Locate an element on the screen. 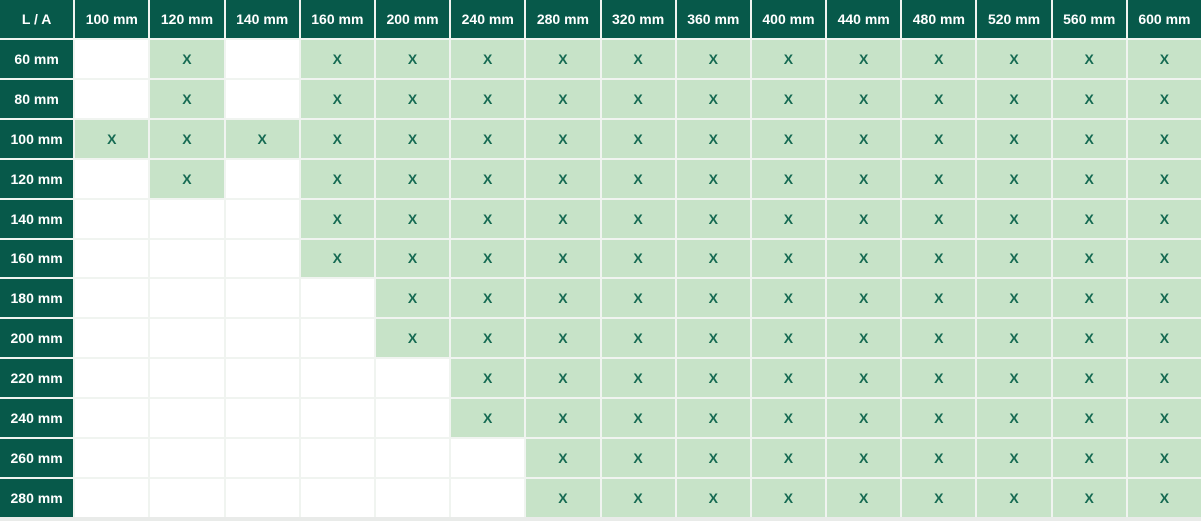 The width and height of the screenshot is (1201, 521). row-header-120-mm: 120 mm is located at coordinates (37, 178).